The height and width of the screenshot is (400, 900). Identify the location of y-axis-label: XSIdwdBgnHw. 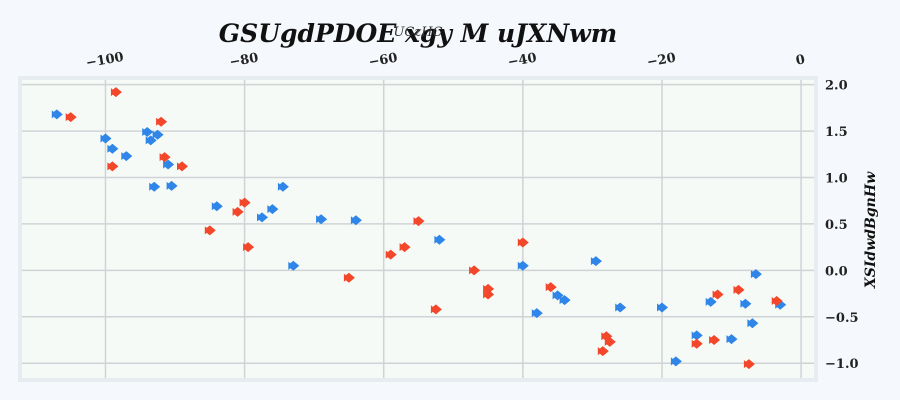
(871, 230).